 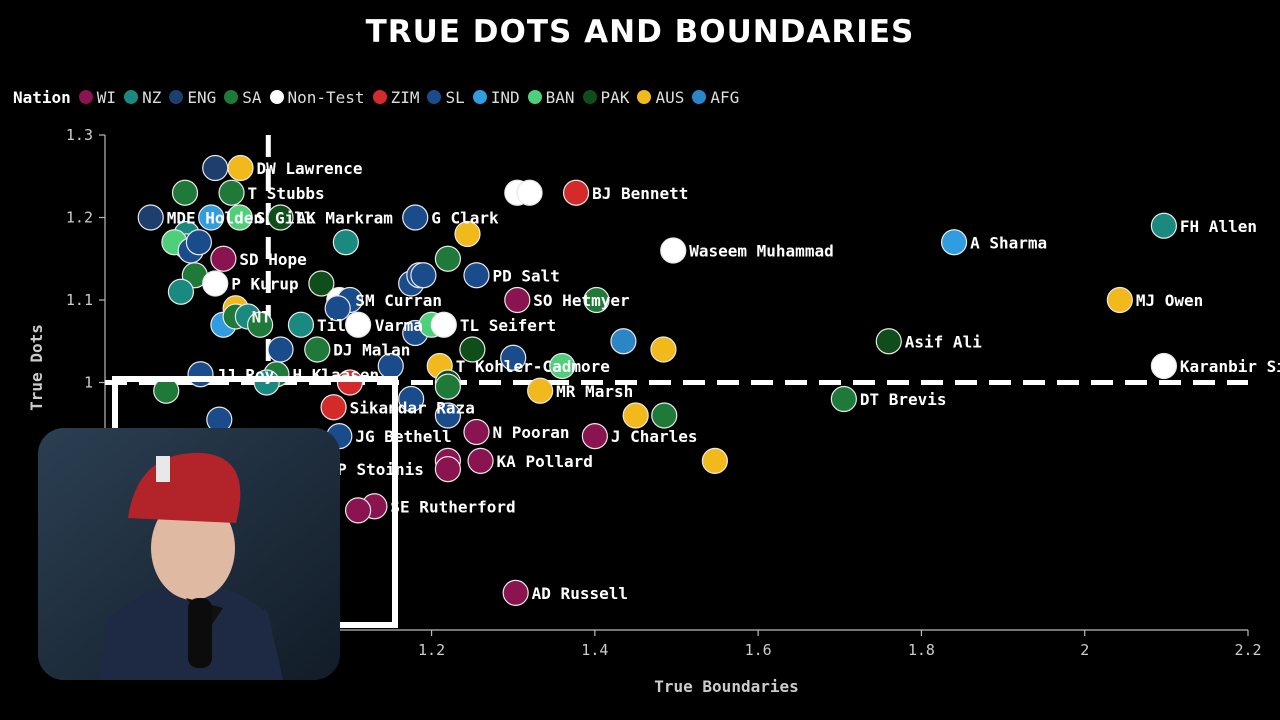 What do you see at coordinates (1169, 300) in the screenshot?
I see `point-label: MJ Owen` at bounding box center [1169, 300].